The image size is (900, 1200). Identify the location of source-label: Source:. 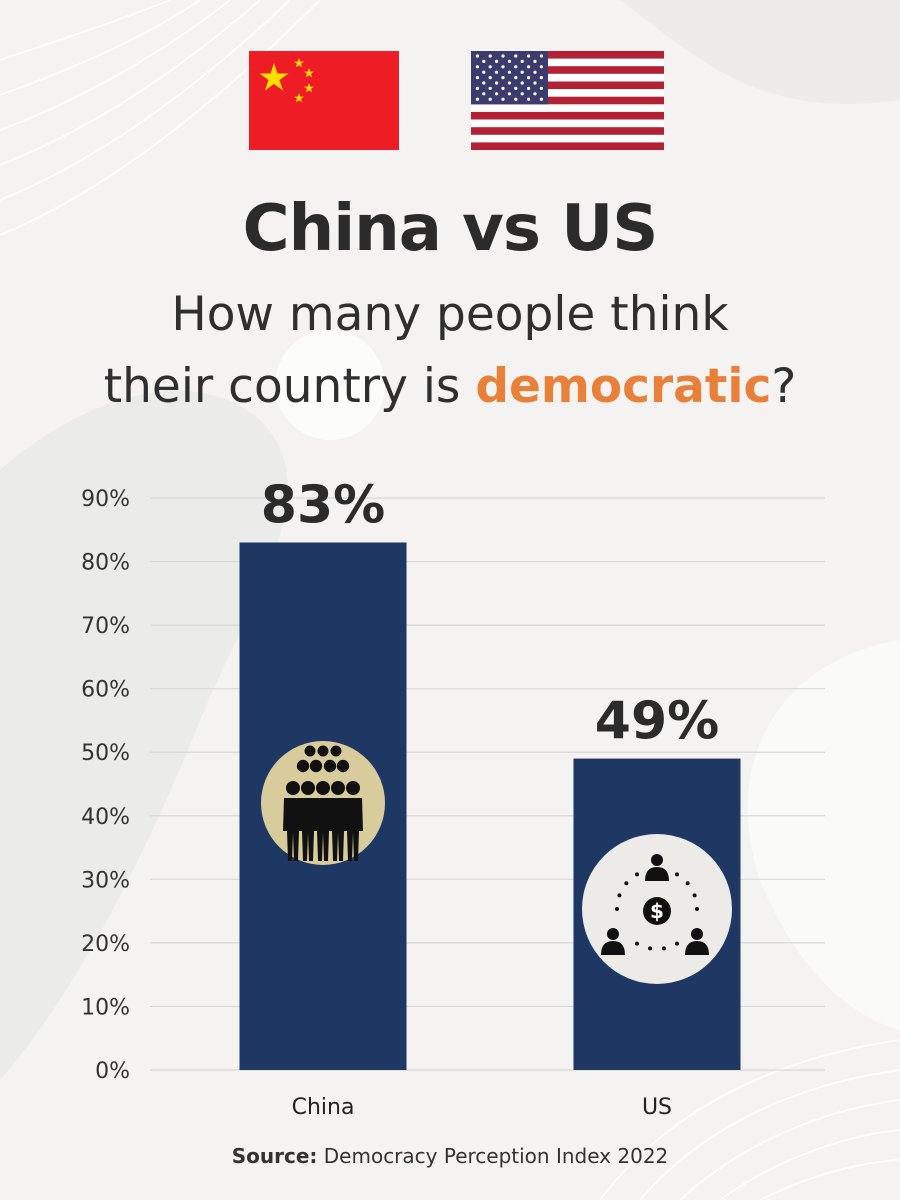
(274, 1156).